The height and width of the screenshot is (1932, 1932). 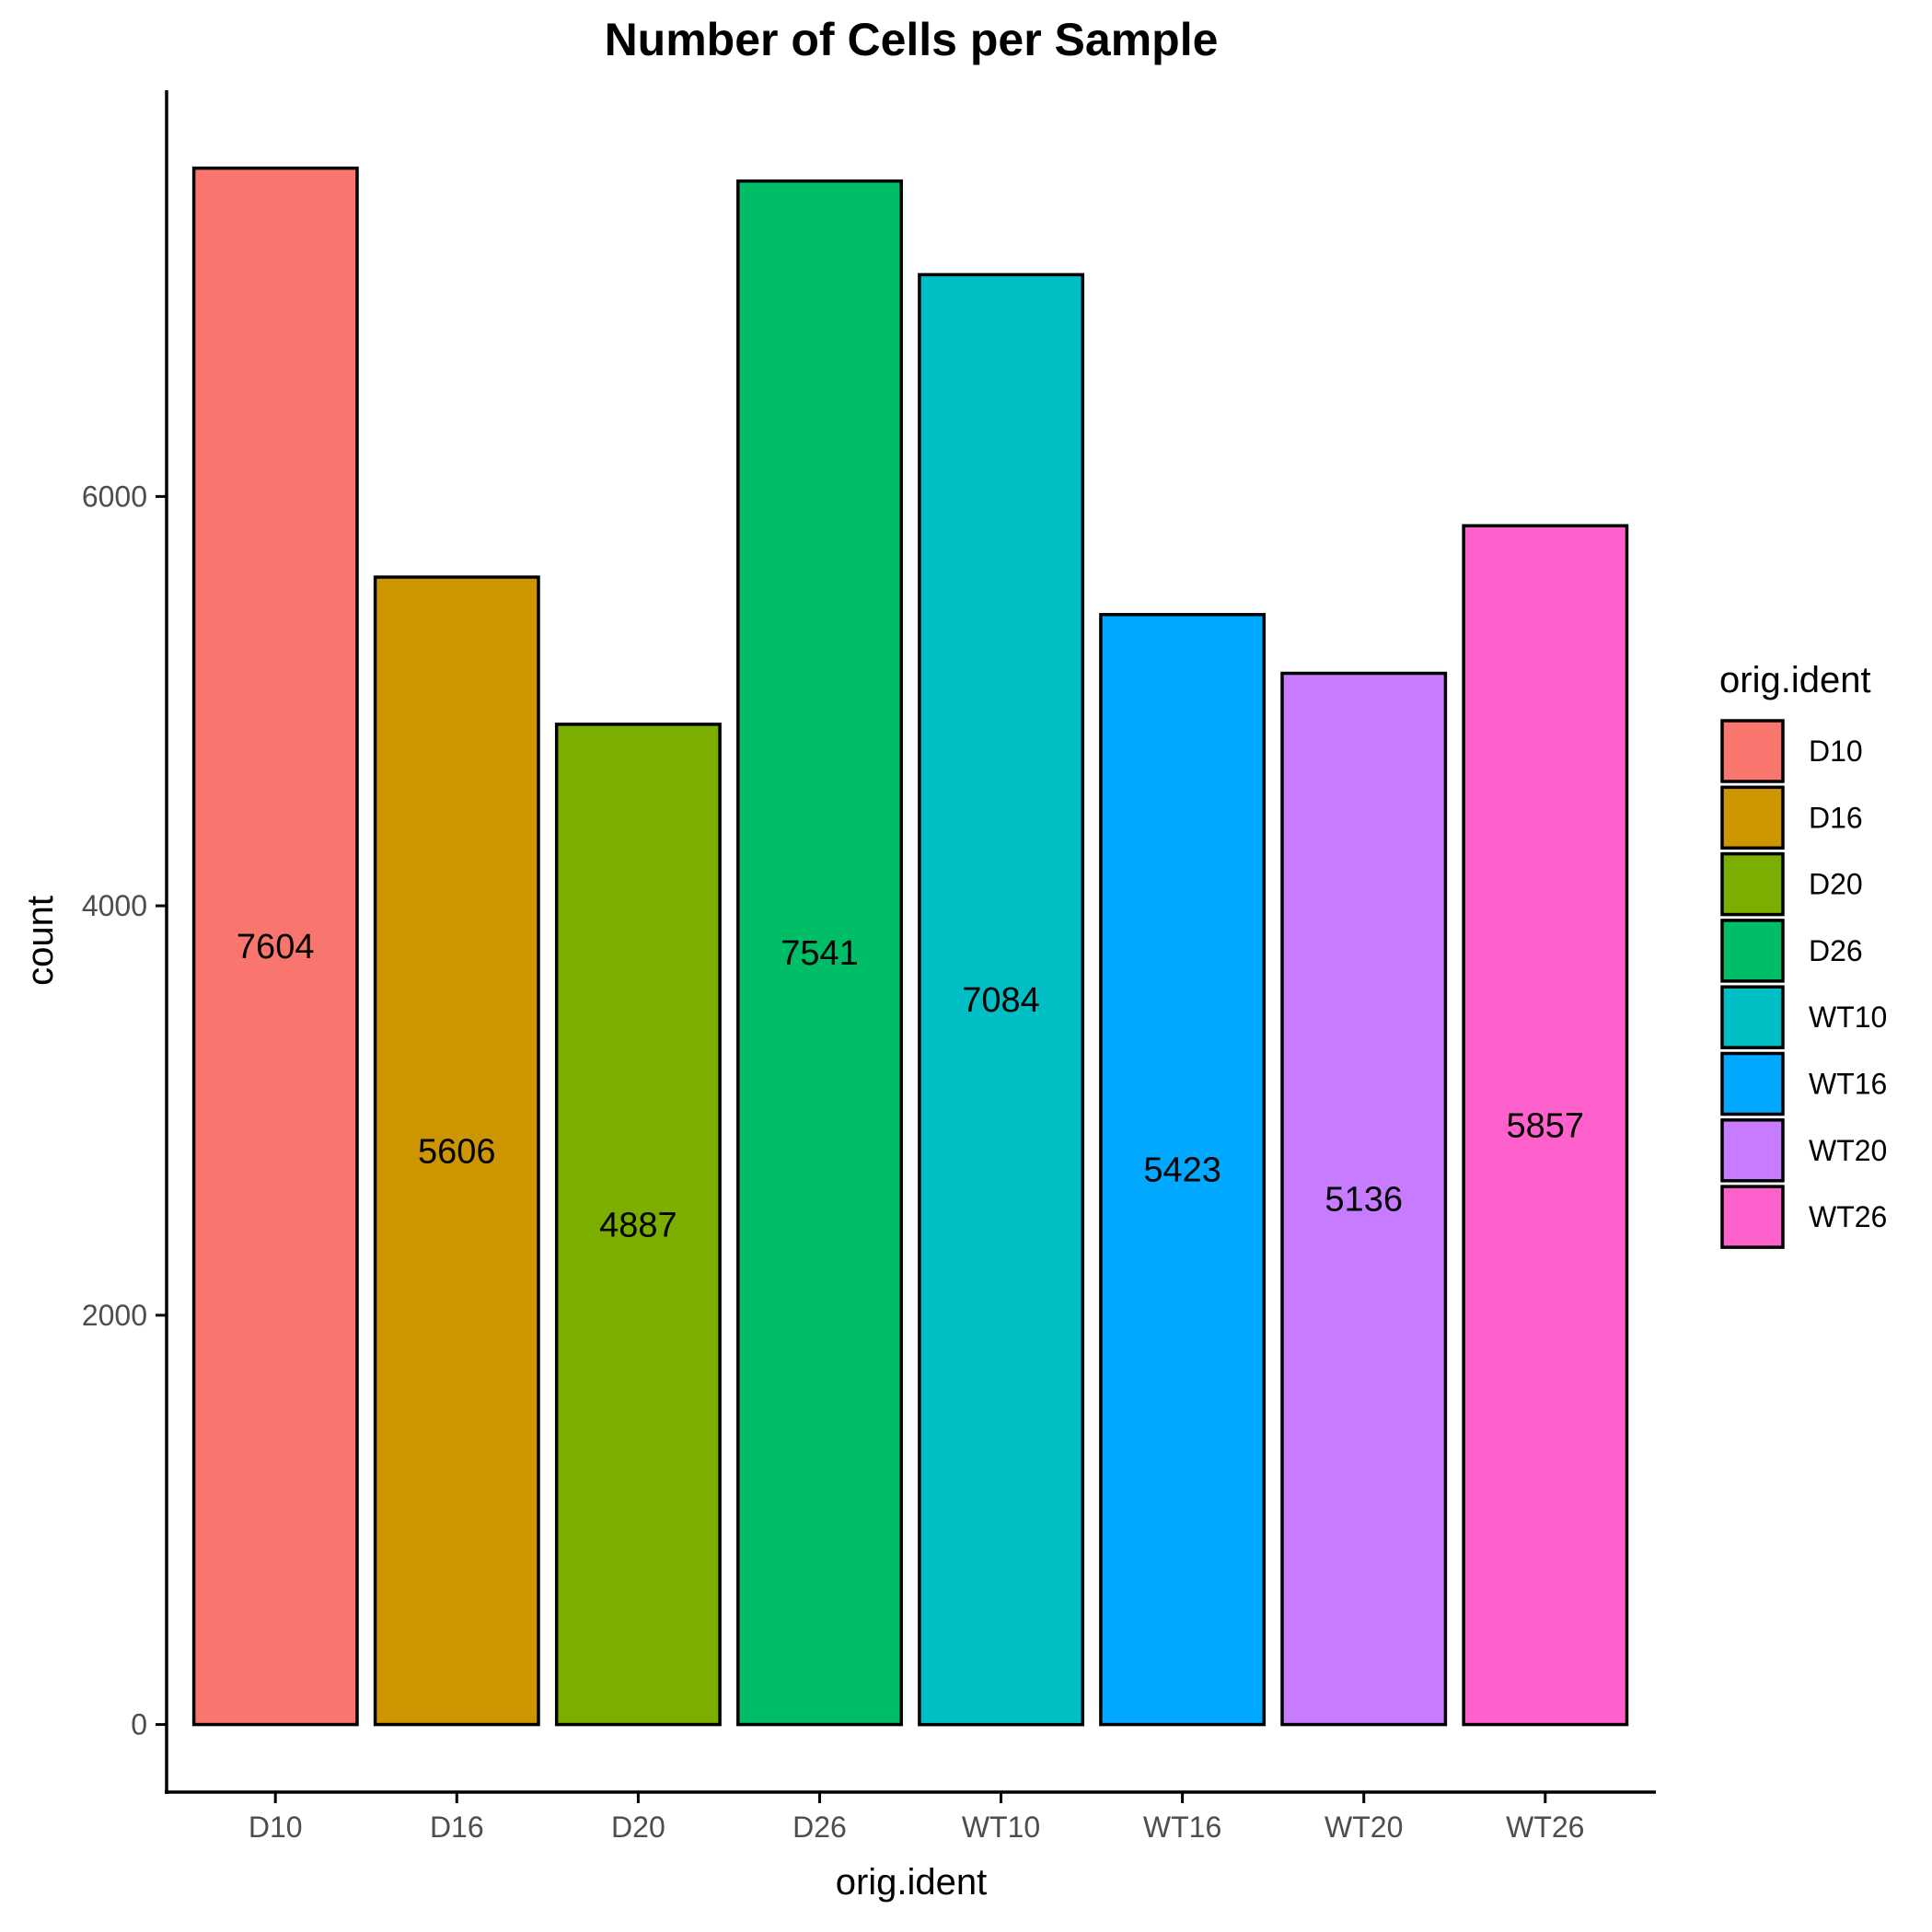 What do you see at coordinates (1753, 884) in the screenshot?
I see `legend-key-d20` at bounding box center [1753, 884].